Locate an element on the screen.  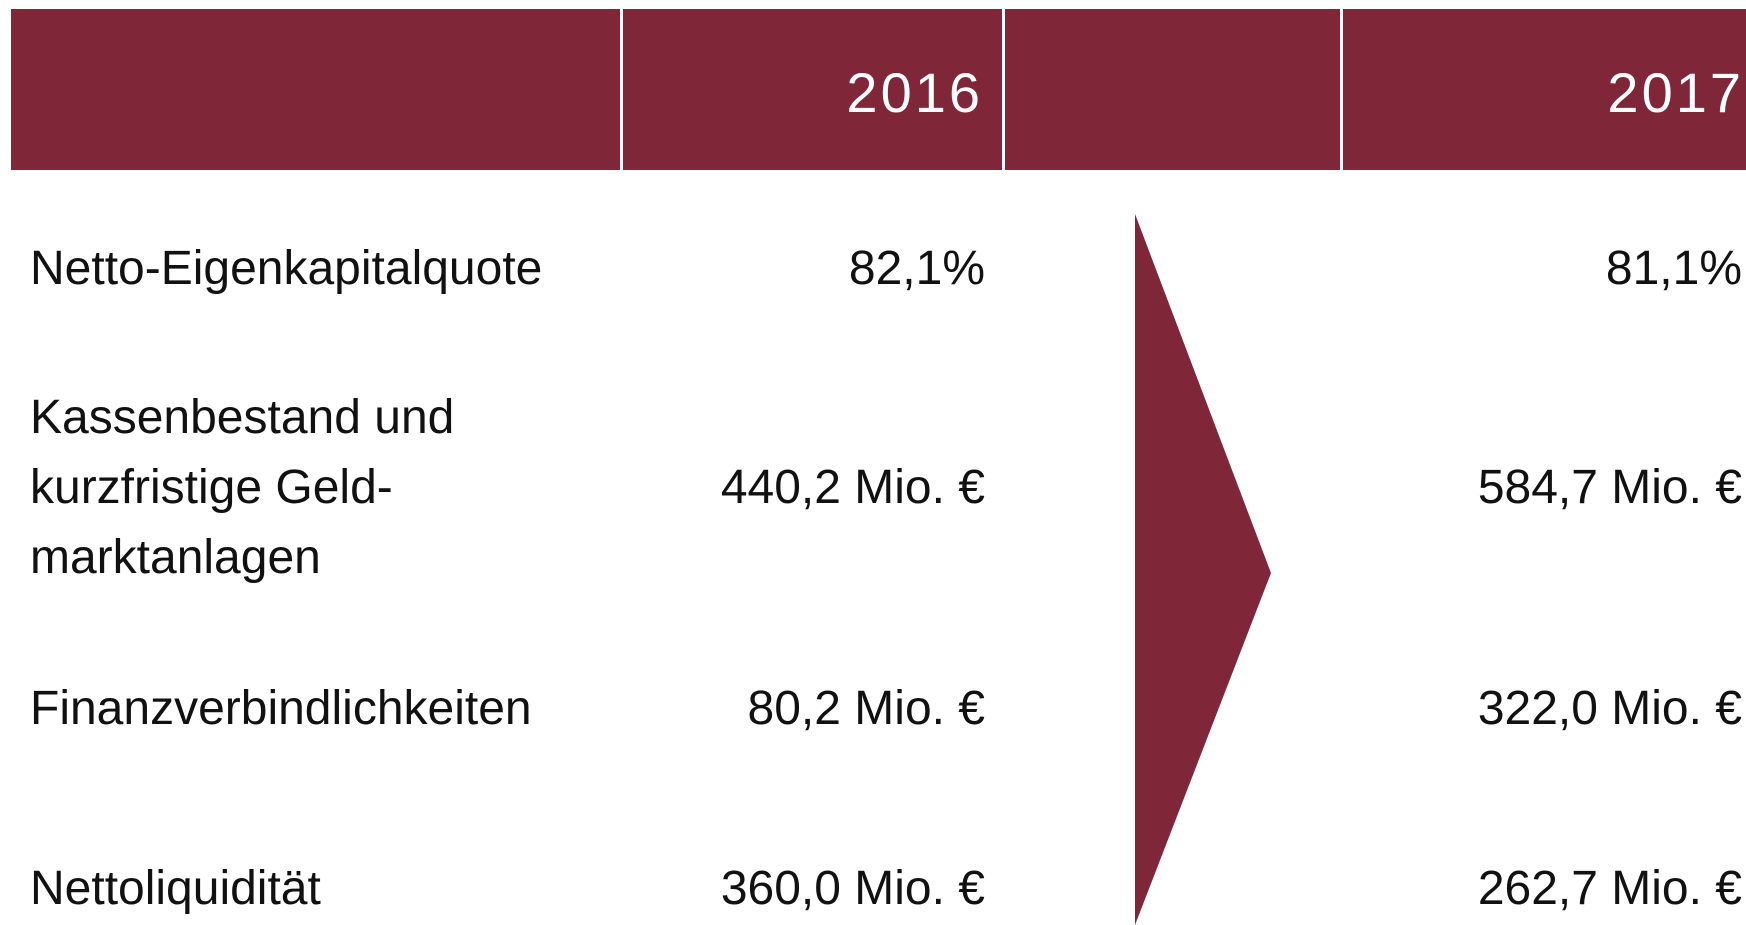
row-label: Netto-Eigenkapitalquote is located at coordinates (286, 268).